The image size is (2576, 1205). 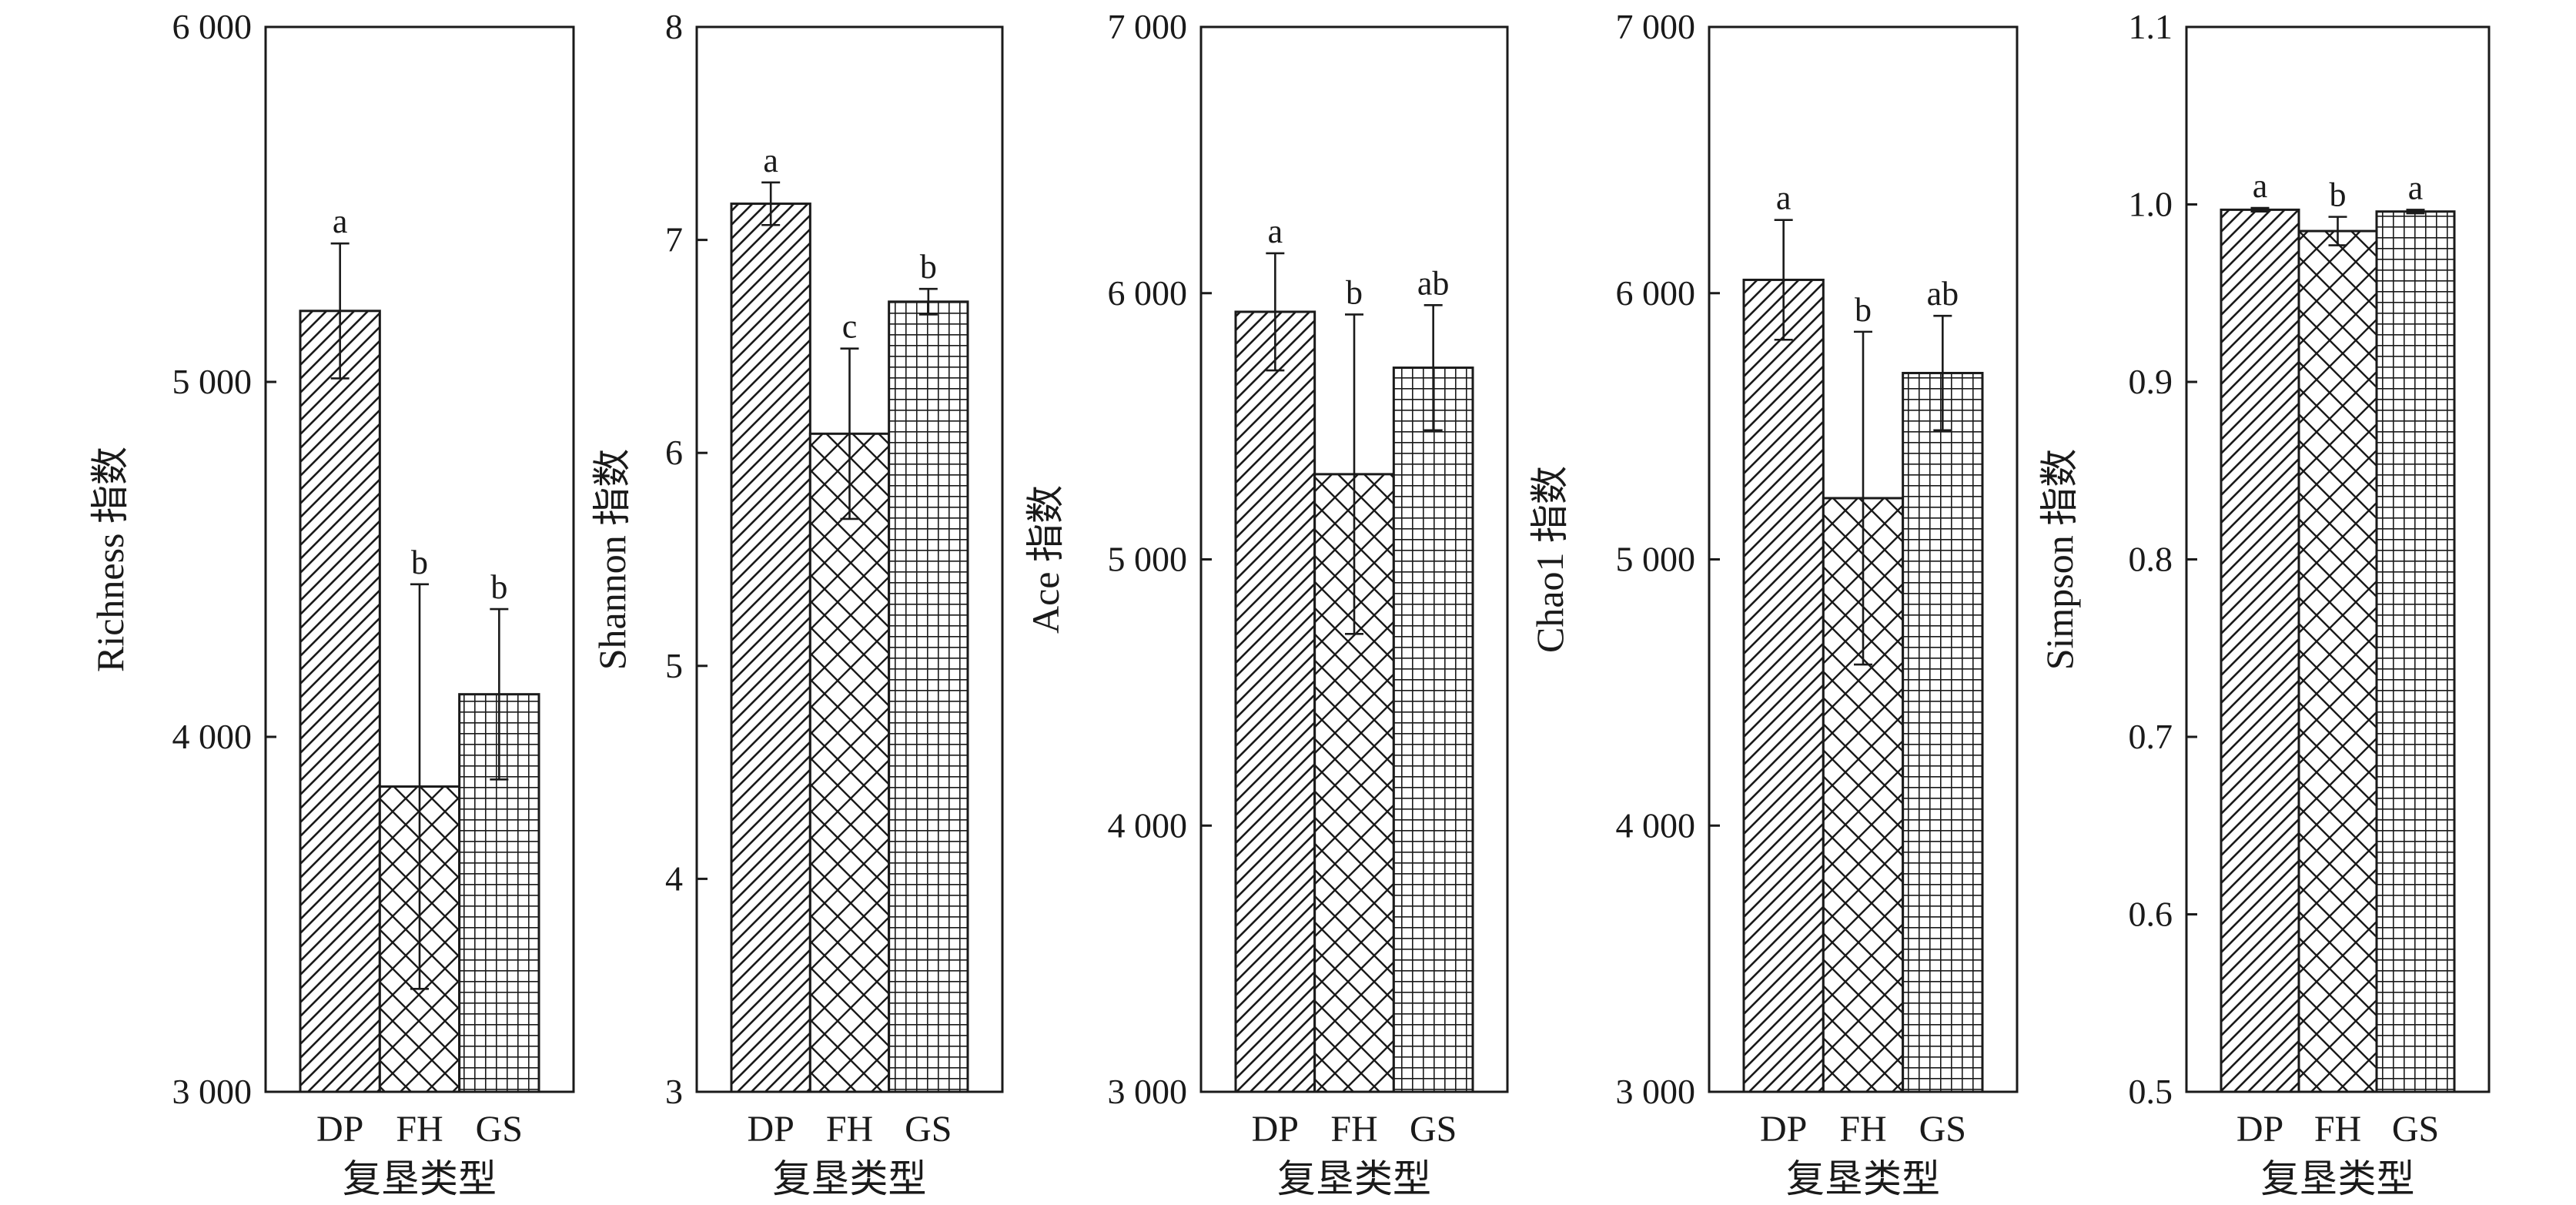 I want to click on y-tick-label: 0.9, so click(x=2151, y=382).